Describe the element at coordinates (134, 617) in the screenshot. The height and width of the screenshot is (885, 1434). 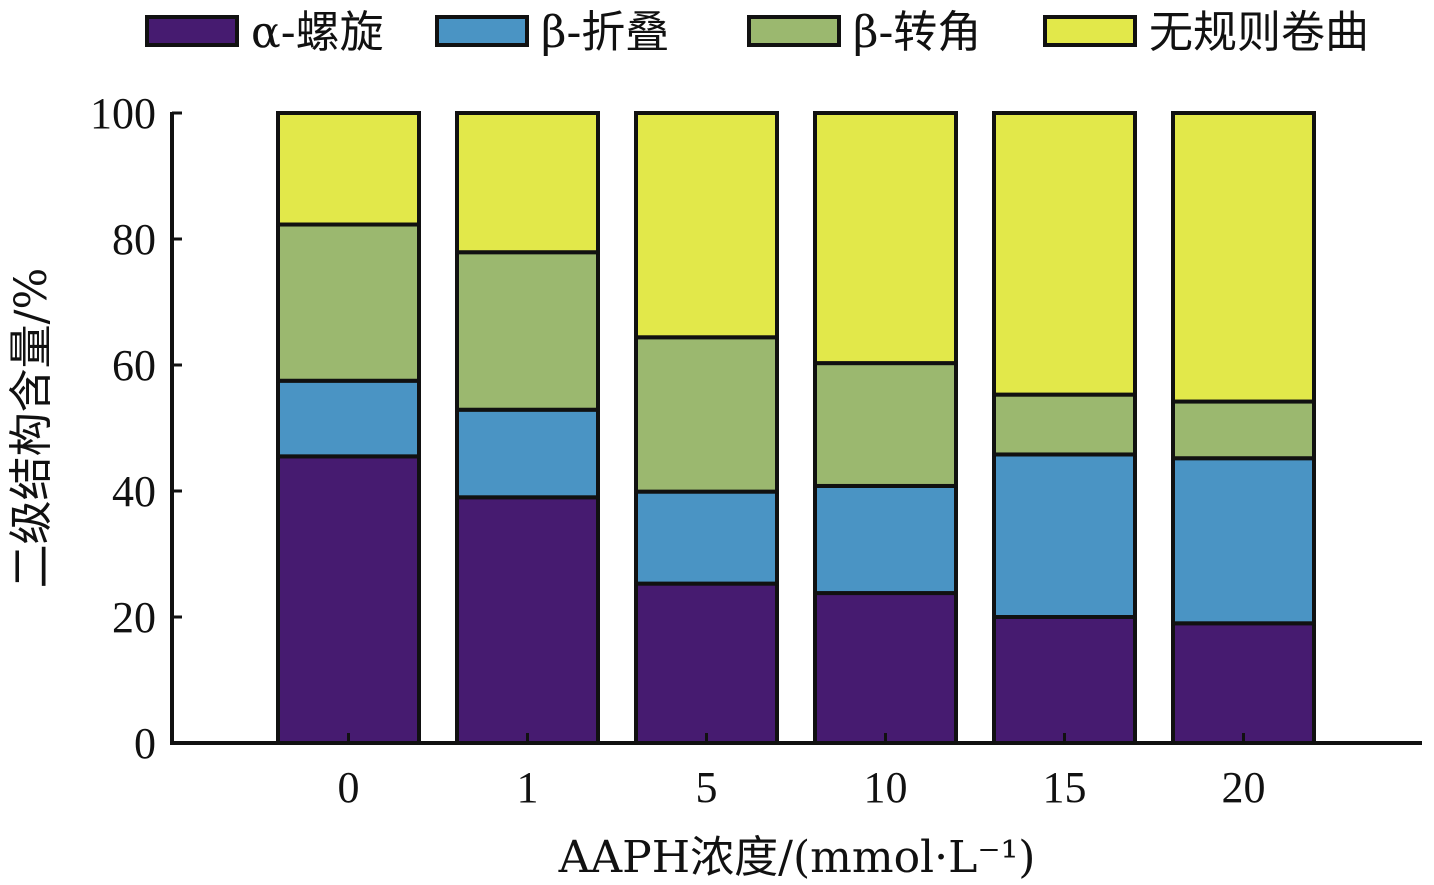
I see `y-tick-label: 20` at that location.